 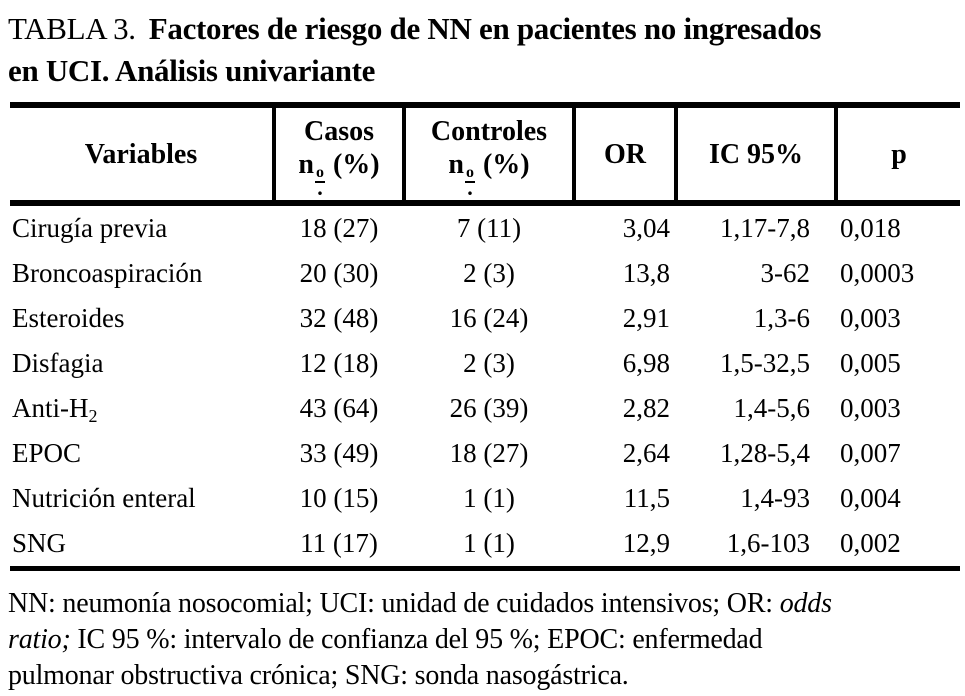 I want to click on cell-p: 0,0003, so click(x=877, y=273).